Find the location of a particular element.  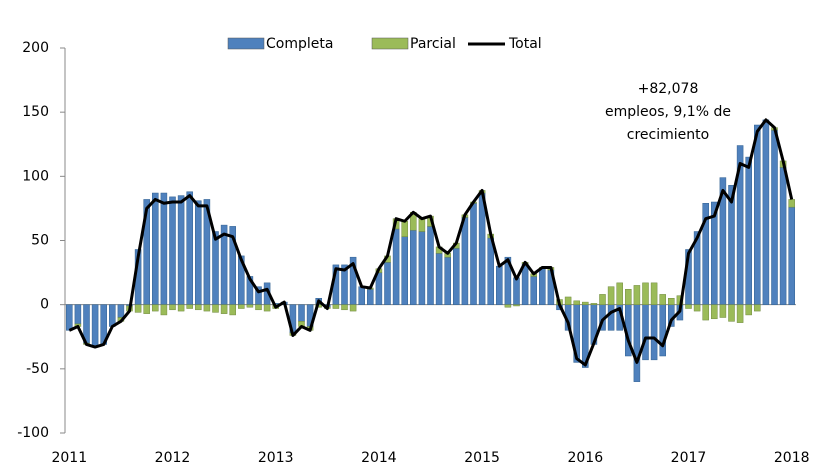

y-tick-label: -100 is located at coordinates (33, 433).